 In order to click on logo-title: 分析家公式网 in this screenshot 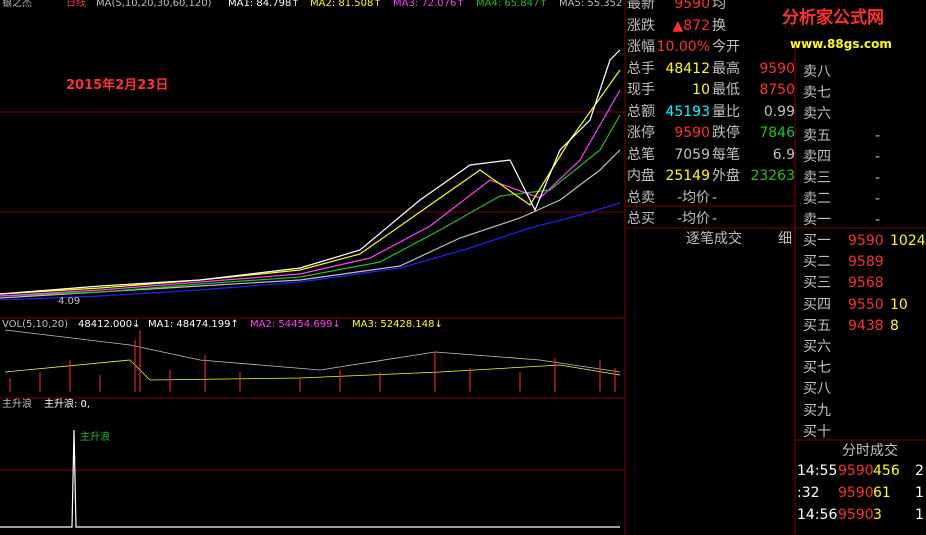, I will do `click(833, 18)`.